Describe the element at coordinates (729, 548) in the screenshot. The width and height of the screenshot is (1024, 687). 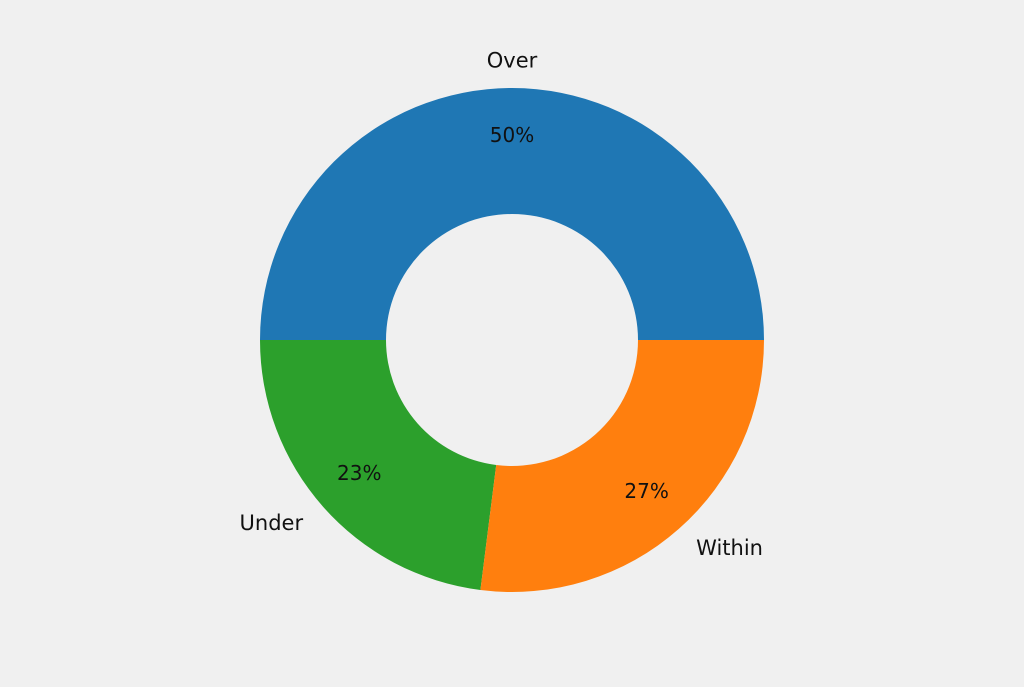
I see `slice-label-within: Within` at that location.